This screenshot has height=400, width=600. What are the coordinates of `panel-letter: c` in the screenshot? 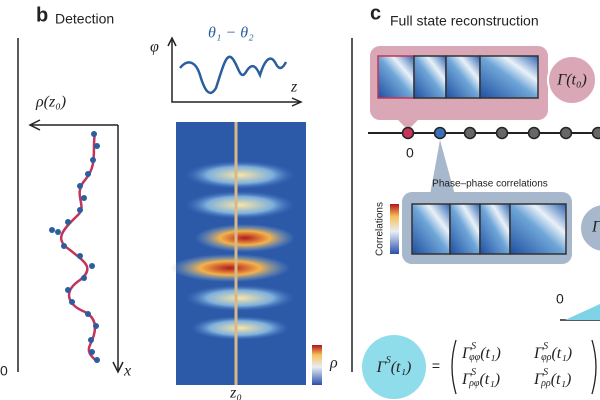 It's located at (375, 13).